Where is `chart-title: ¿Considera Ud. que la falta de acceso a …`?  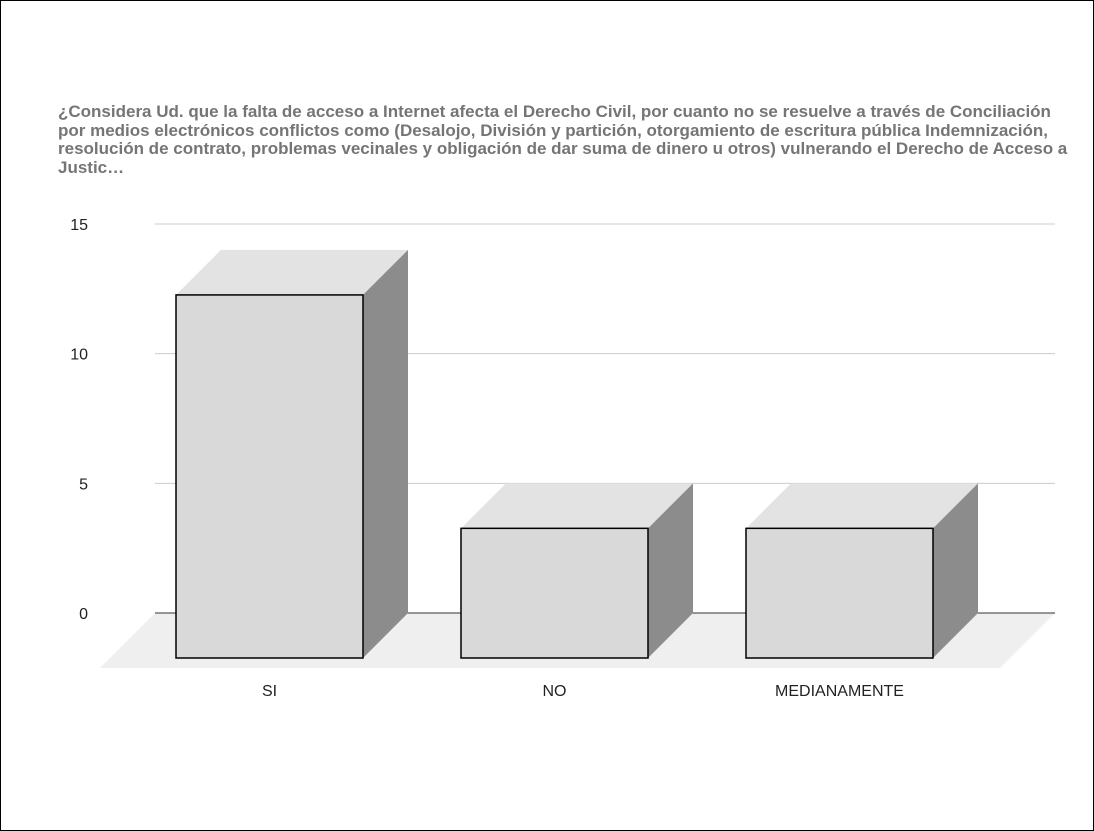 chart-title: ¿Considera Ud. que la falta de acceso a … is located at coordinates (563, 139).